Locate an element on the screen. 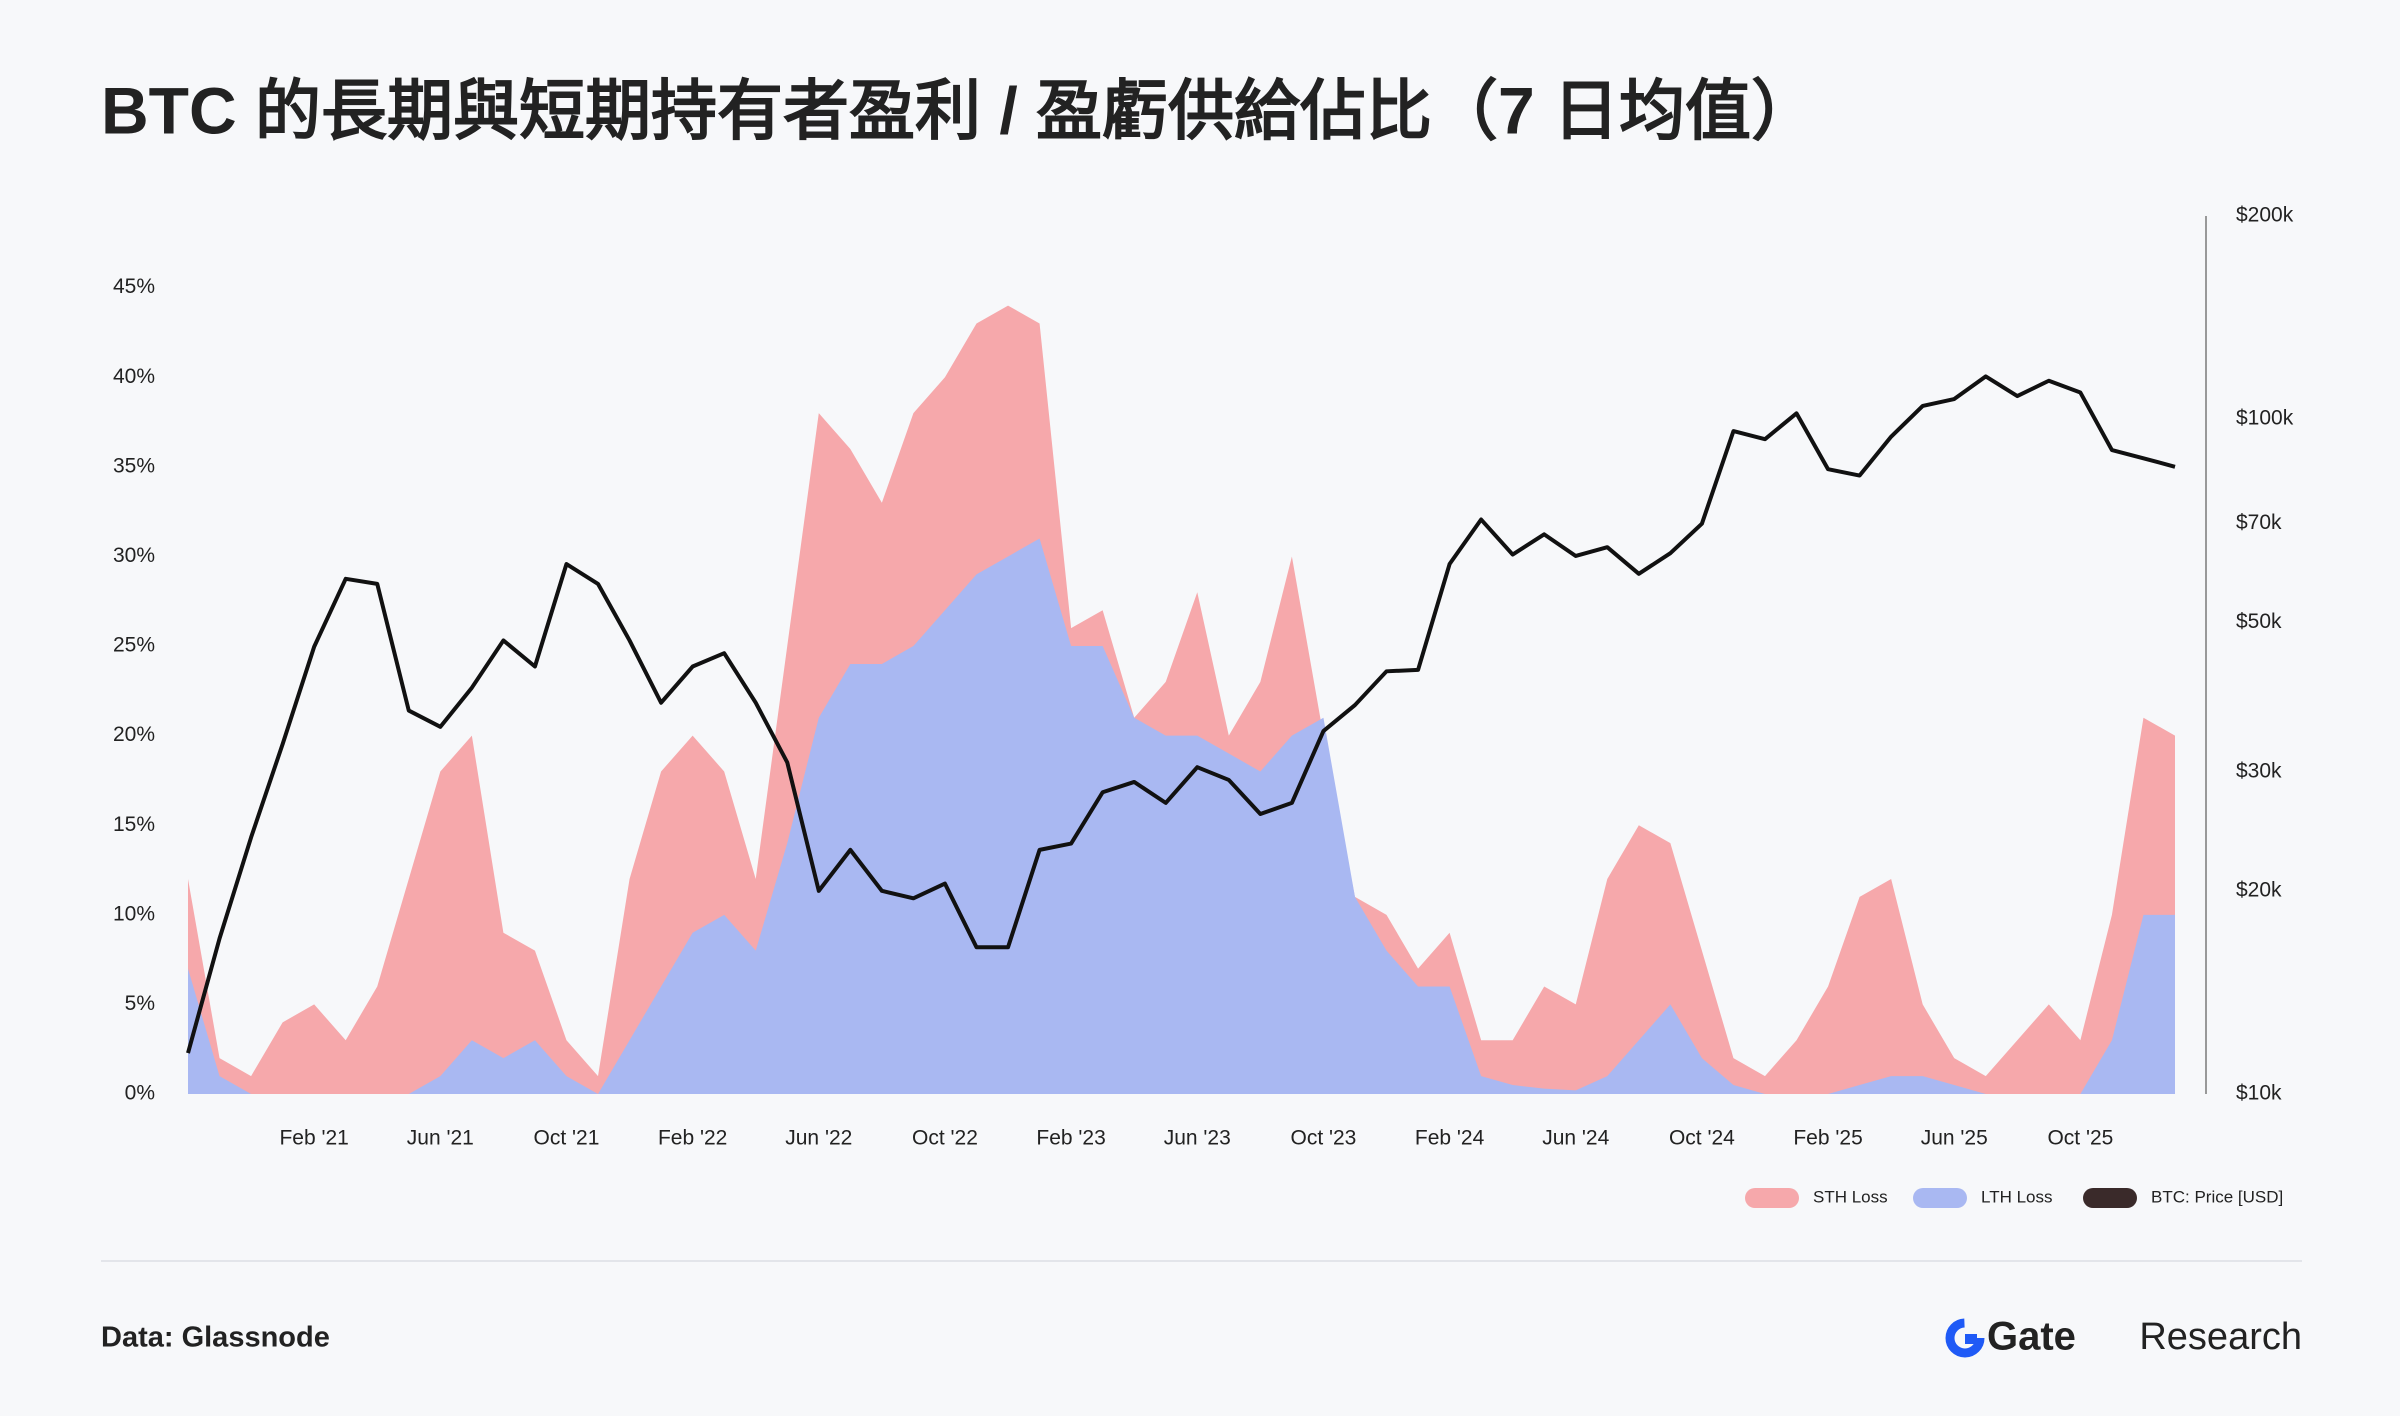  y-tick-label: 20% is located at coordinates (134, 734).